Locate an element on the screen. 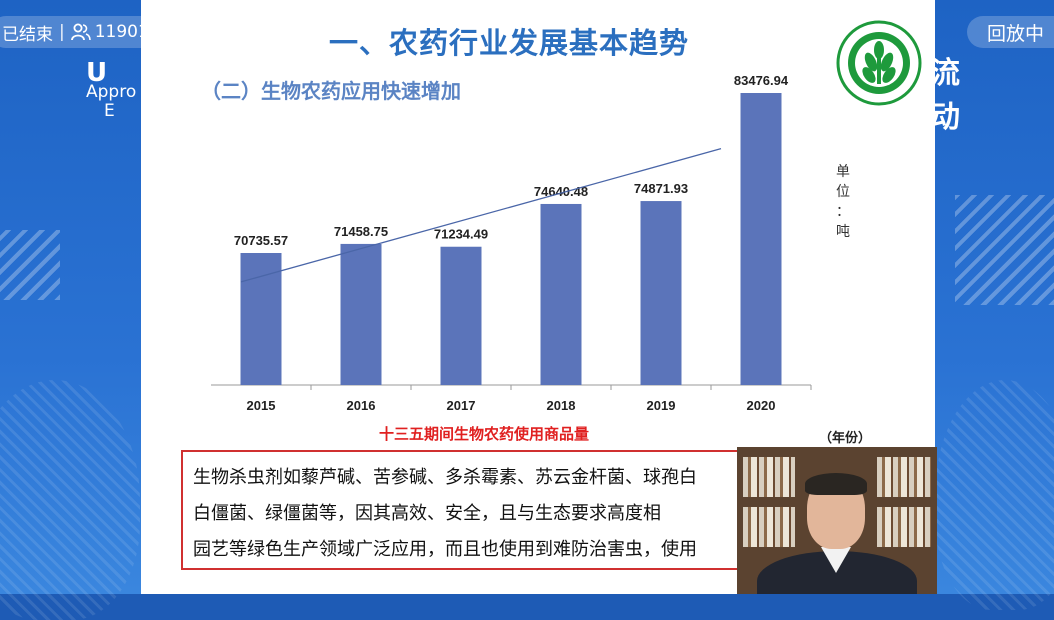  event-brand-fragment: U Appro E is located at coordinates (111, 89).